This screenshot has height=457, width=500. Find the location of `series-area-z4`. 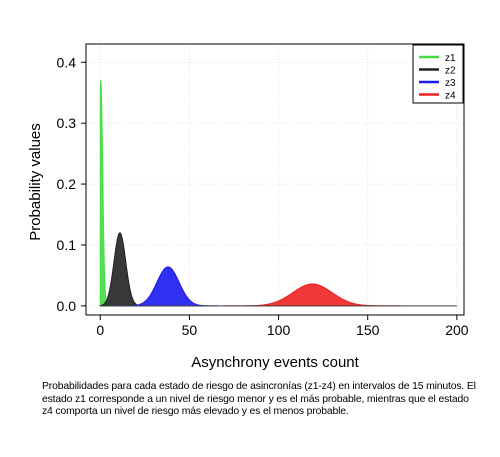

series-area-z4 is located at coordinates (312, 295).